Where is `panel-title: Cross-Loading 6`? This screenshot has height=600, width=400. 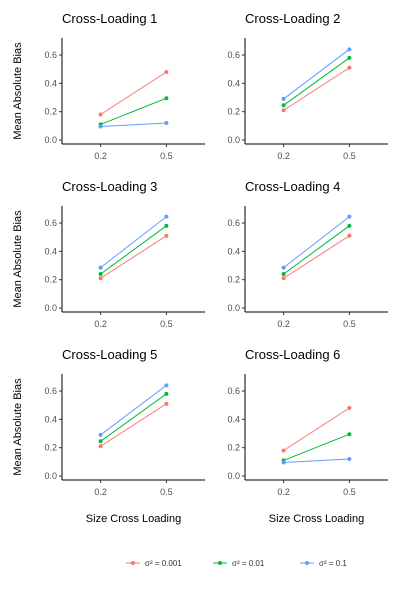 panel-title: Cross-Loading 6 is located at coordinates (292, 354).